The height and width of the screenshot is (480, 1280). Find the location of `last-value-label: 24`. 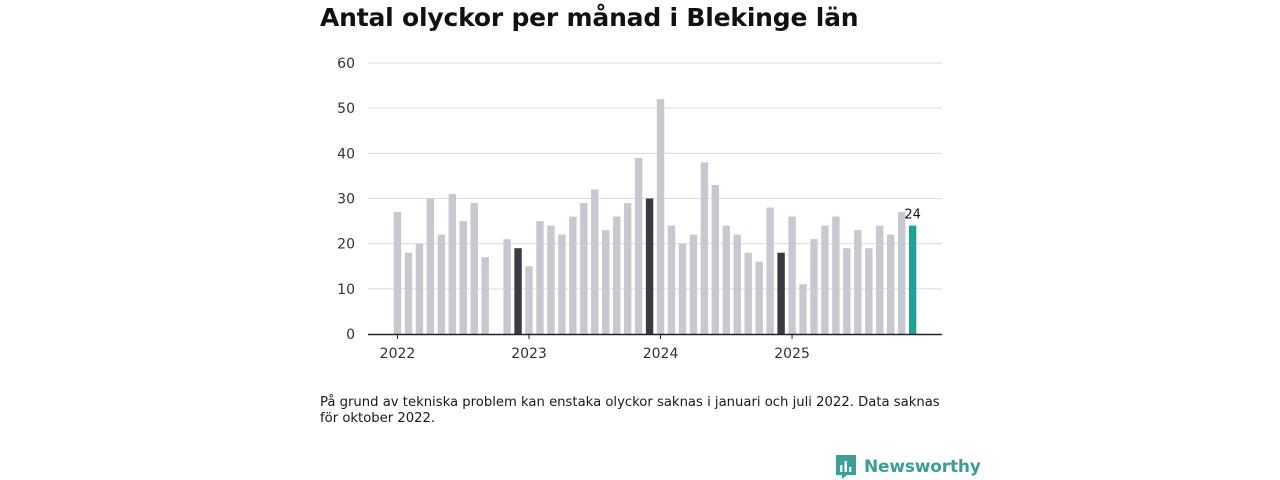

last-value-label: 24 is located at coordinates (912, 215).